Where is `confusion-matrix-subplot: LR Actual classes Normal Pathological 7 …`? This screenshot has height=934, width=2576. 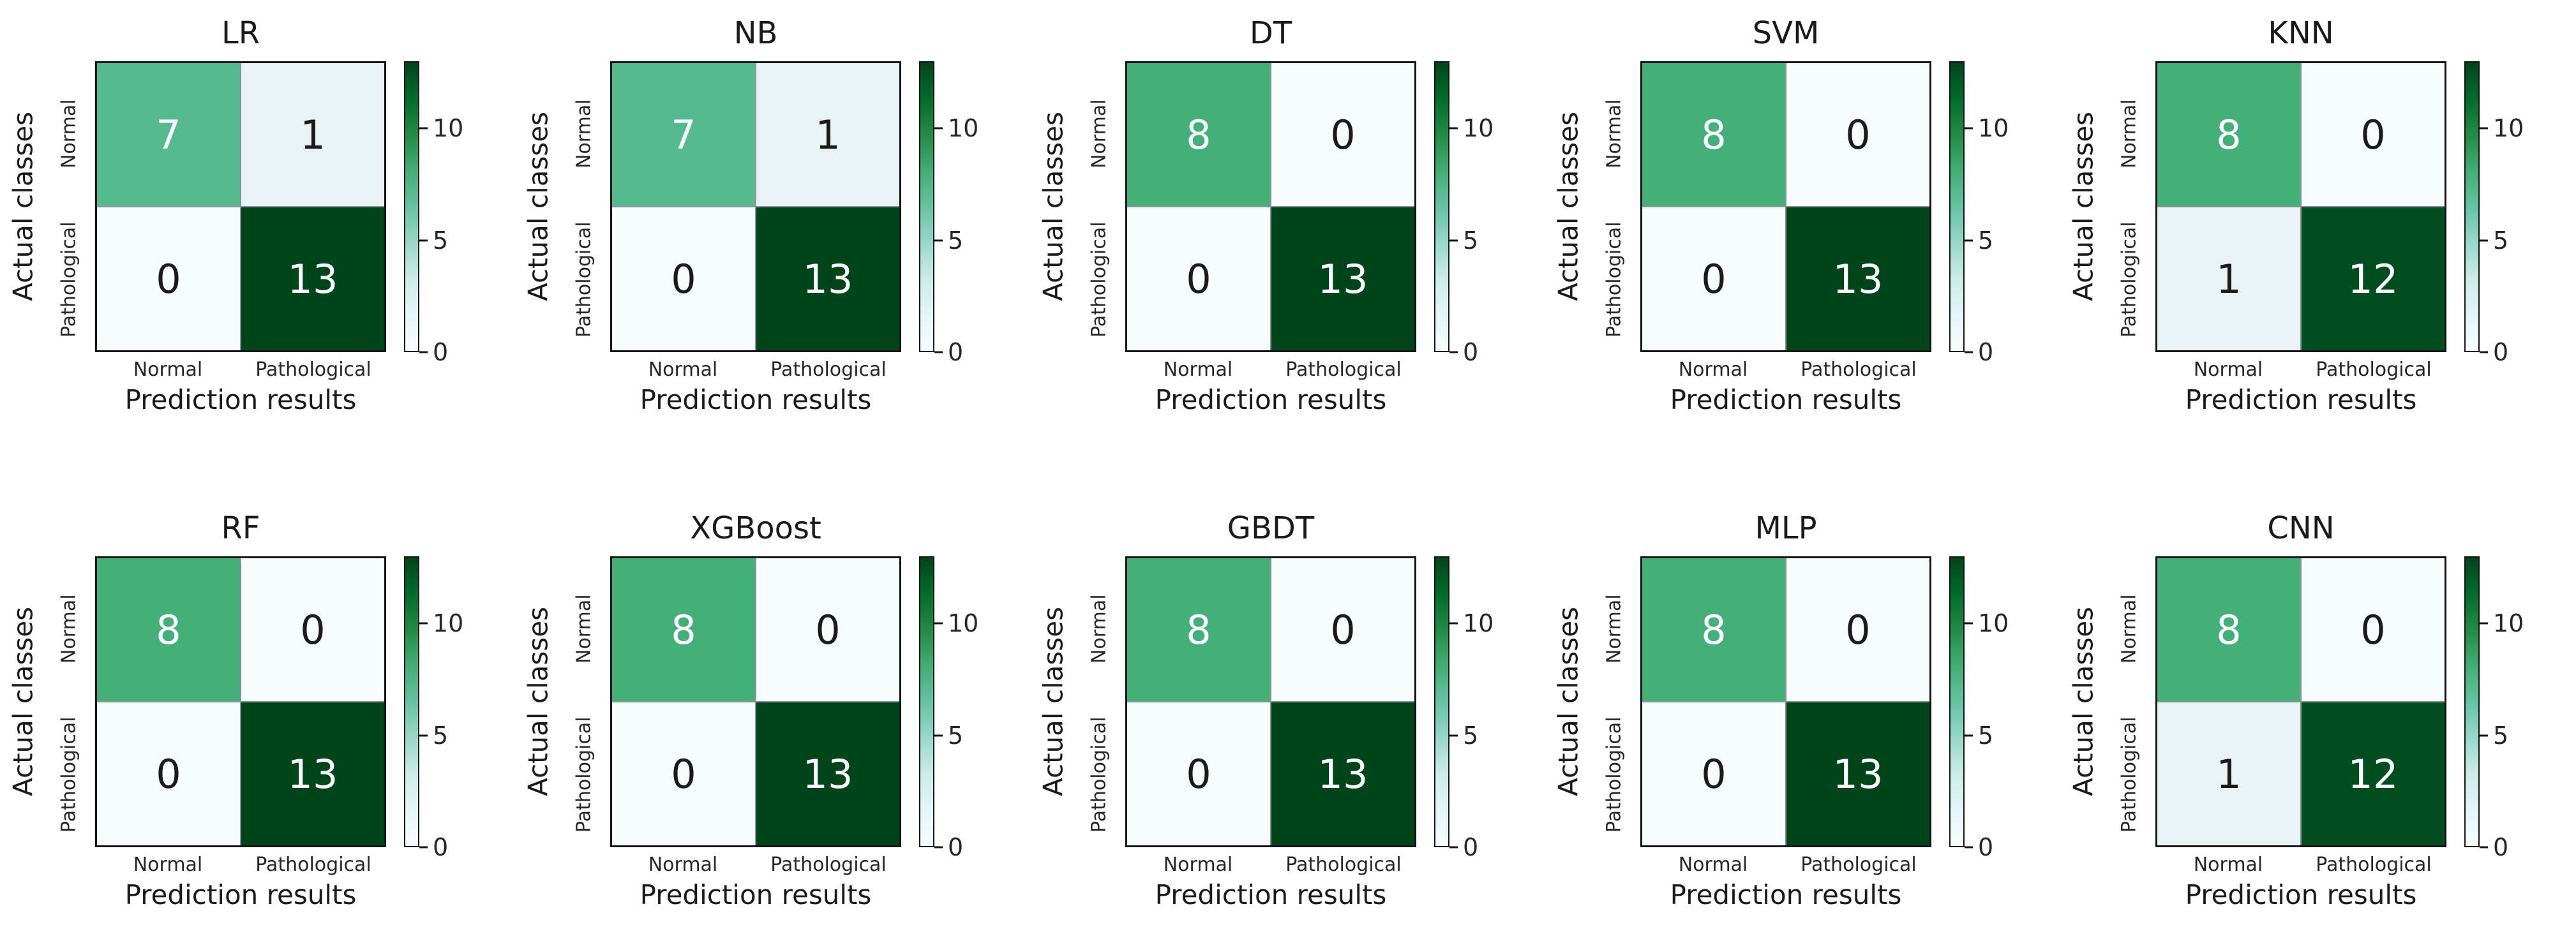 confusion-matrix-subplot: LR Actual classes Normal Pathological 7 … is located at coordinates (257, 233).